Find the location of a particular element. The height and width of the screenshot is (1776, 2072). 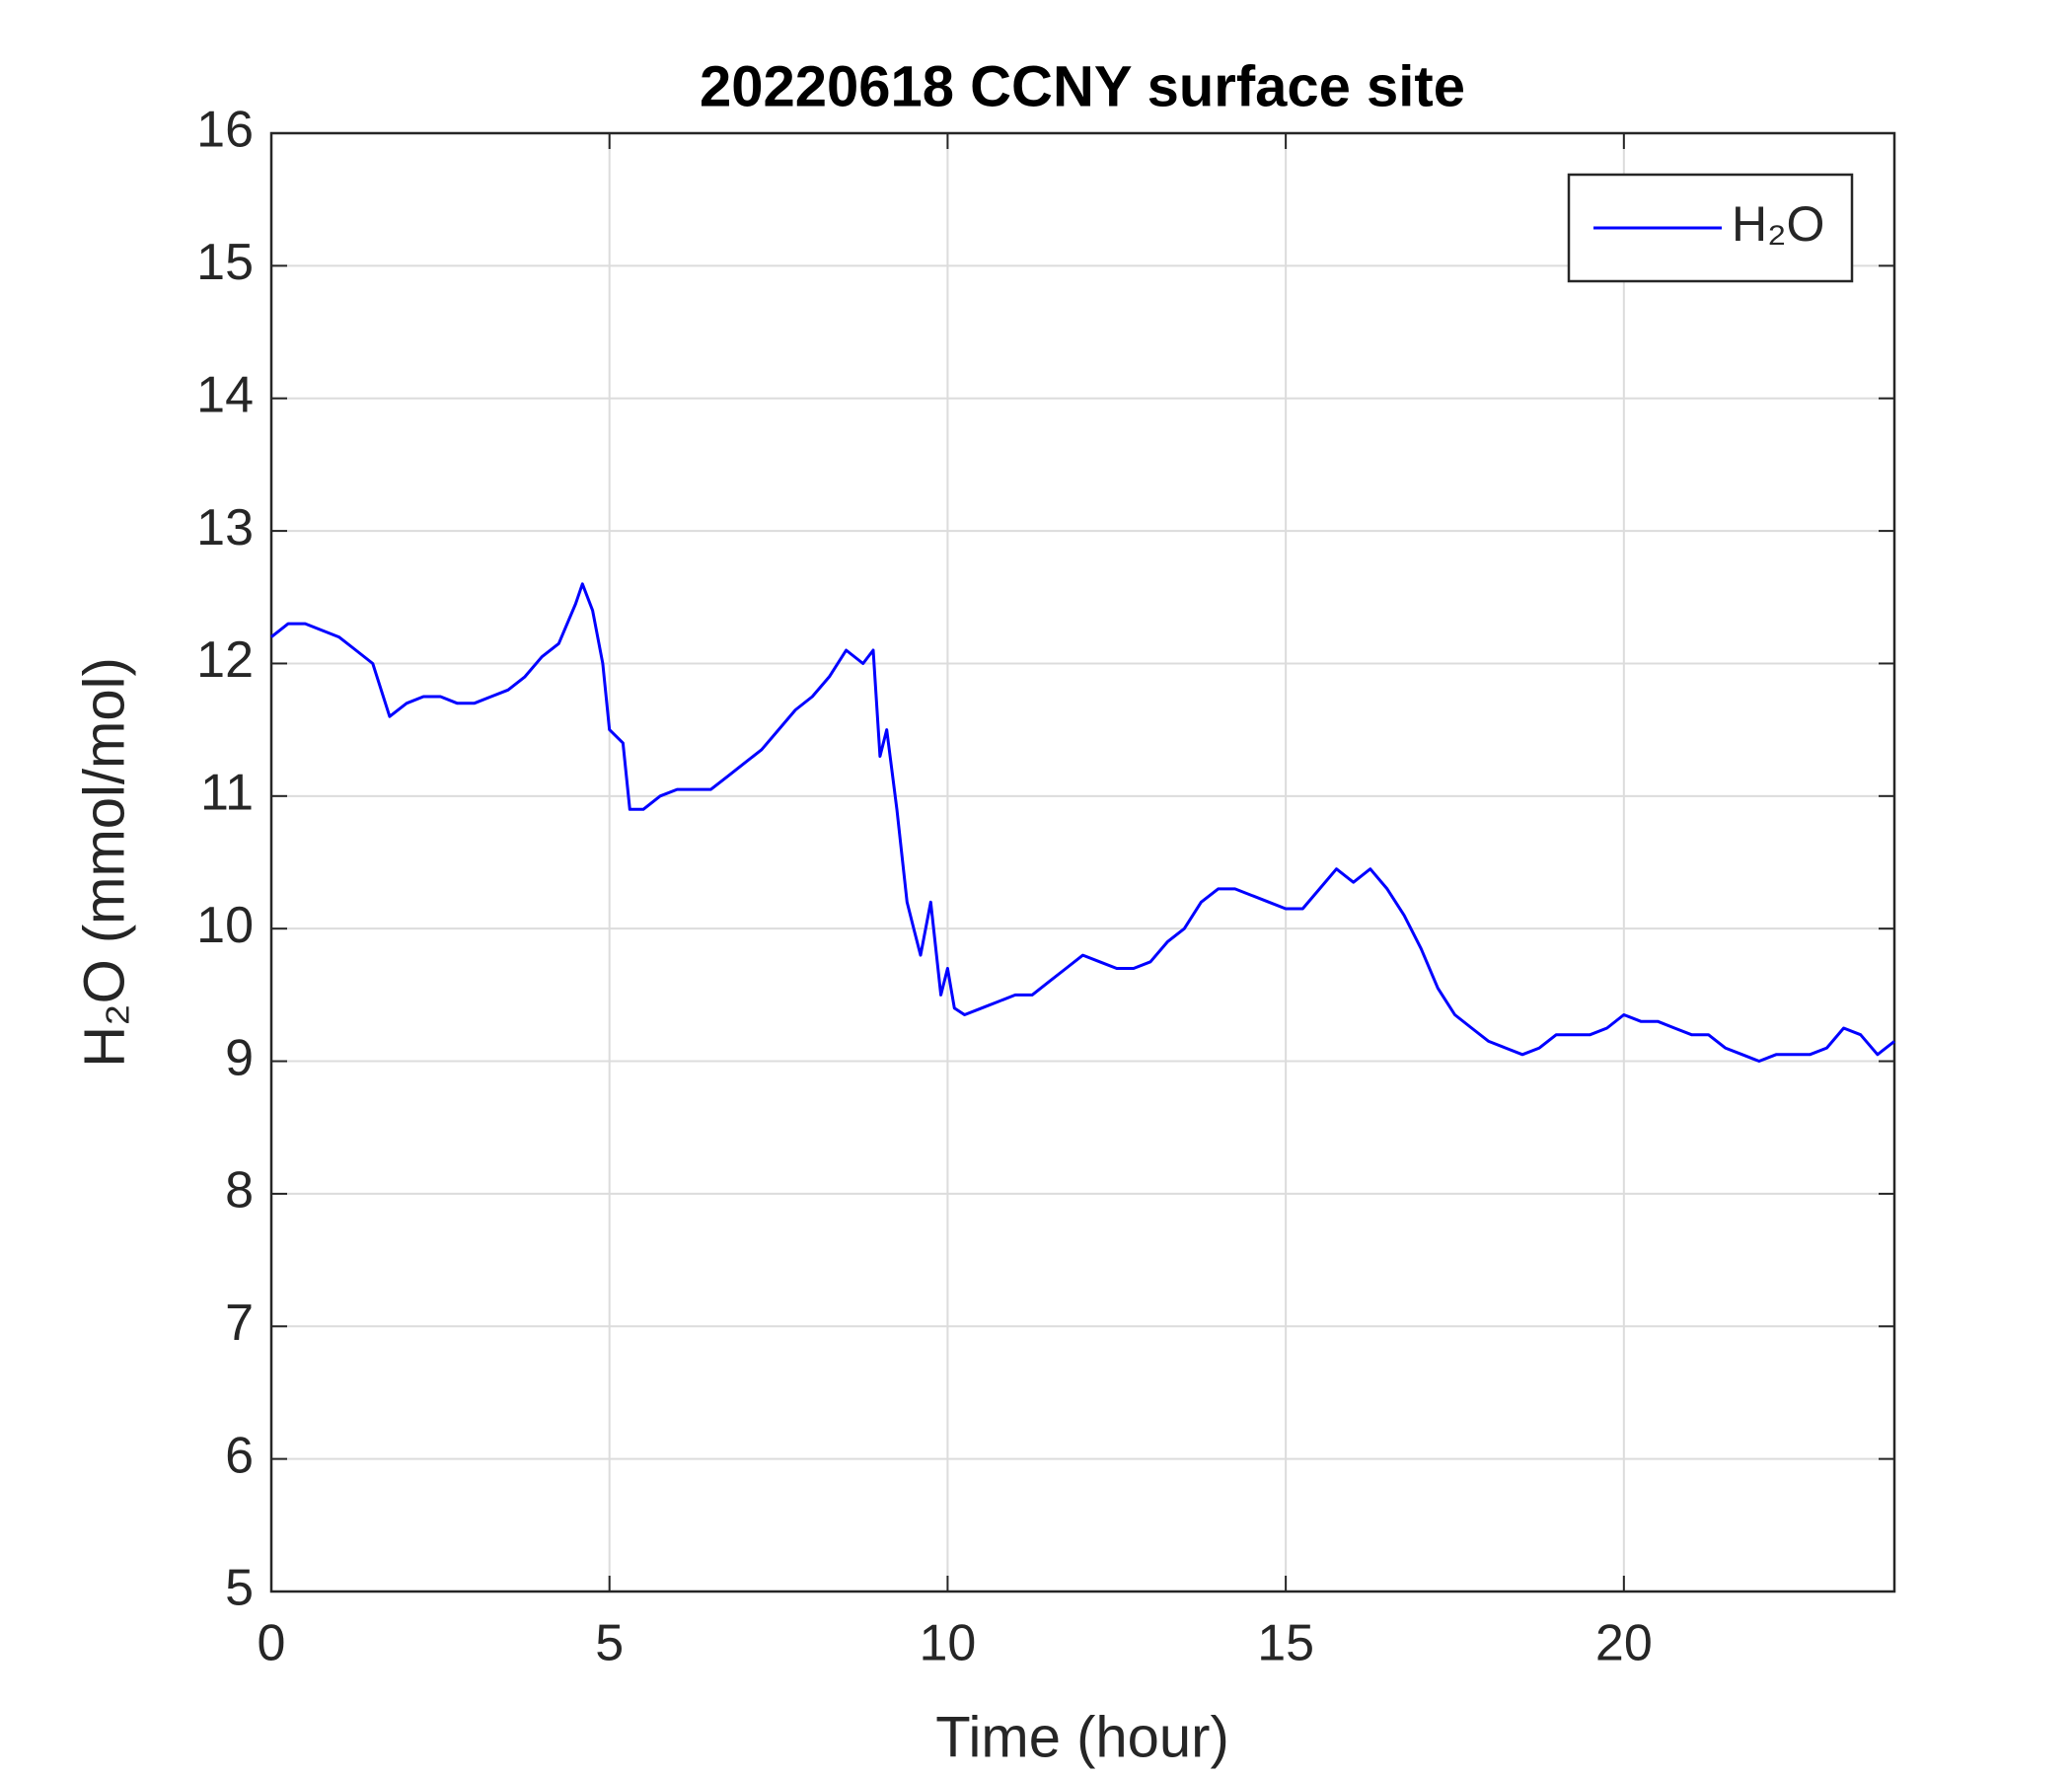

y-tick-label: 13 is located at coordinates (225, 528).